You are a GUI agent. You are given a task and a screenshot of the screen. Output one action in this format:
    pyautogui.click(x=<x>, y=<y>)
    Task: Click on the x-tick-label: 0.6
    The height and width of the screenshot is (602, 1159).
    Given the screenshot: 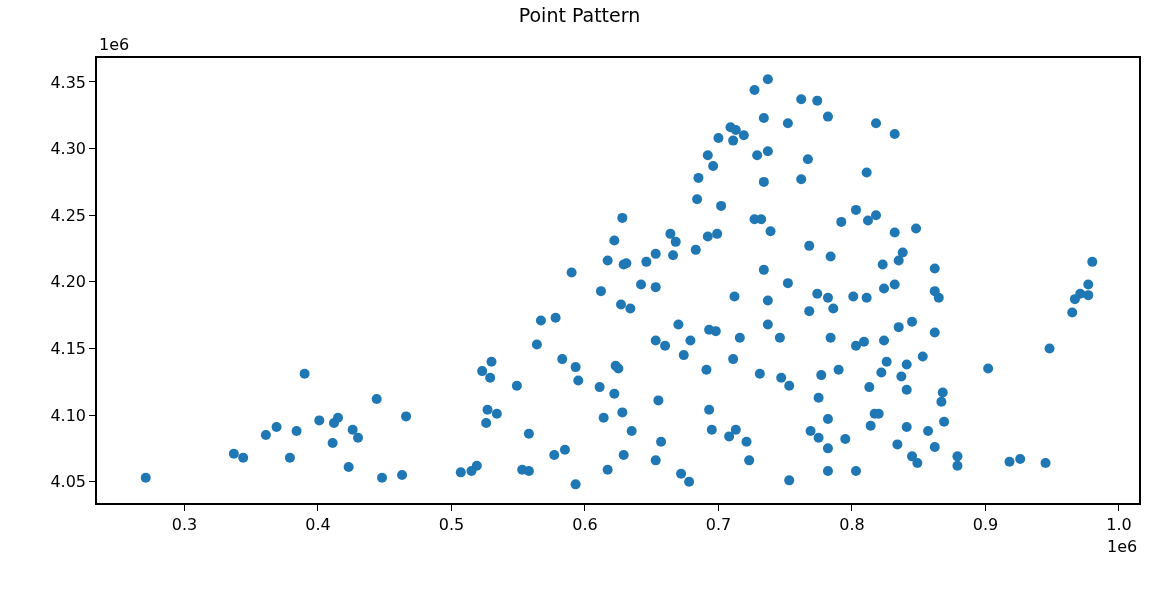 What is the action you would take?
    pyautogui.click(x=585, y=524)
    